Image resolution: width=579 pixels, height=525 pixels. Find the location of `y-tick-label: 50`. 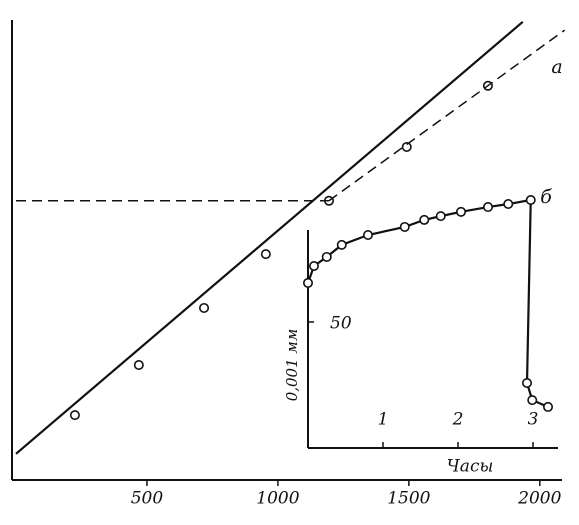

y-tick-label: 50 is located at coordinates (341, 323).